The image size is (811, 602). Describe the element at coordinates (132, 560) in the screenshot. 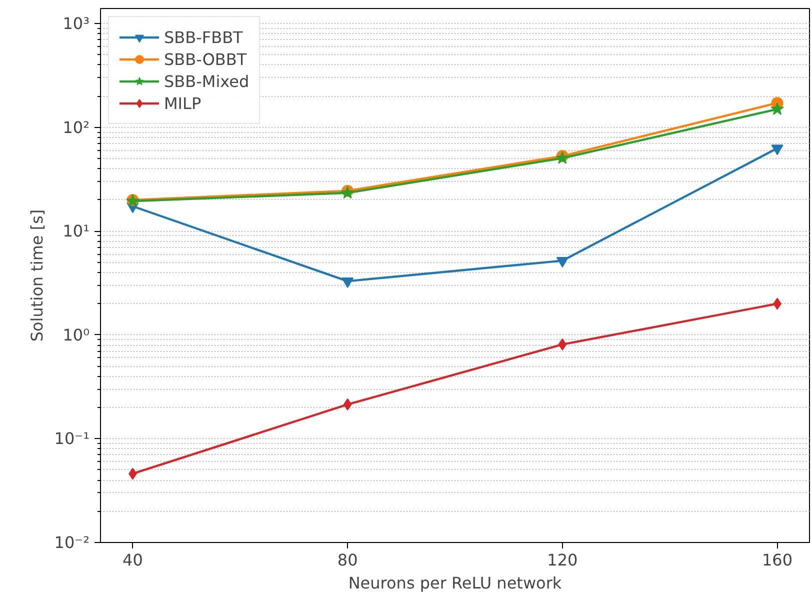

I see `x-tick-label: 40` at that location.